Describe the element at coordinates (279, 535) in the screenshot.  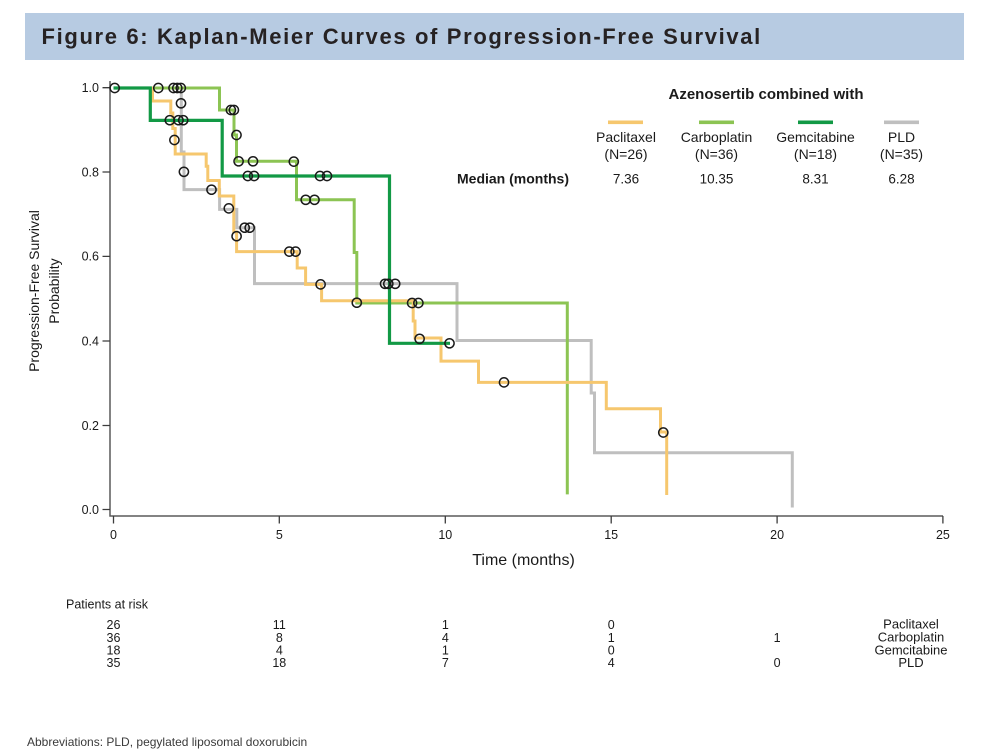
I see `svg-text: 5` at that location.